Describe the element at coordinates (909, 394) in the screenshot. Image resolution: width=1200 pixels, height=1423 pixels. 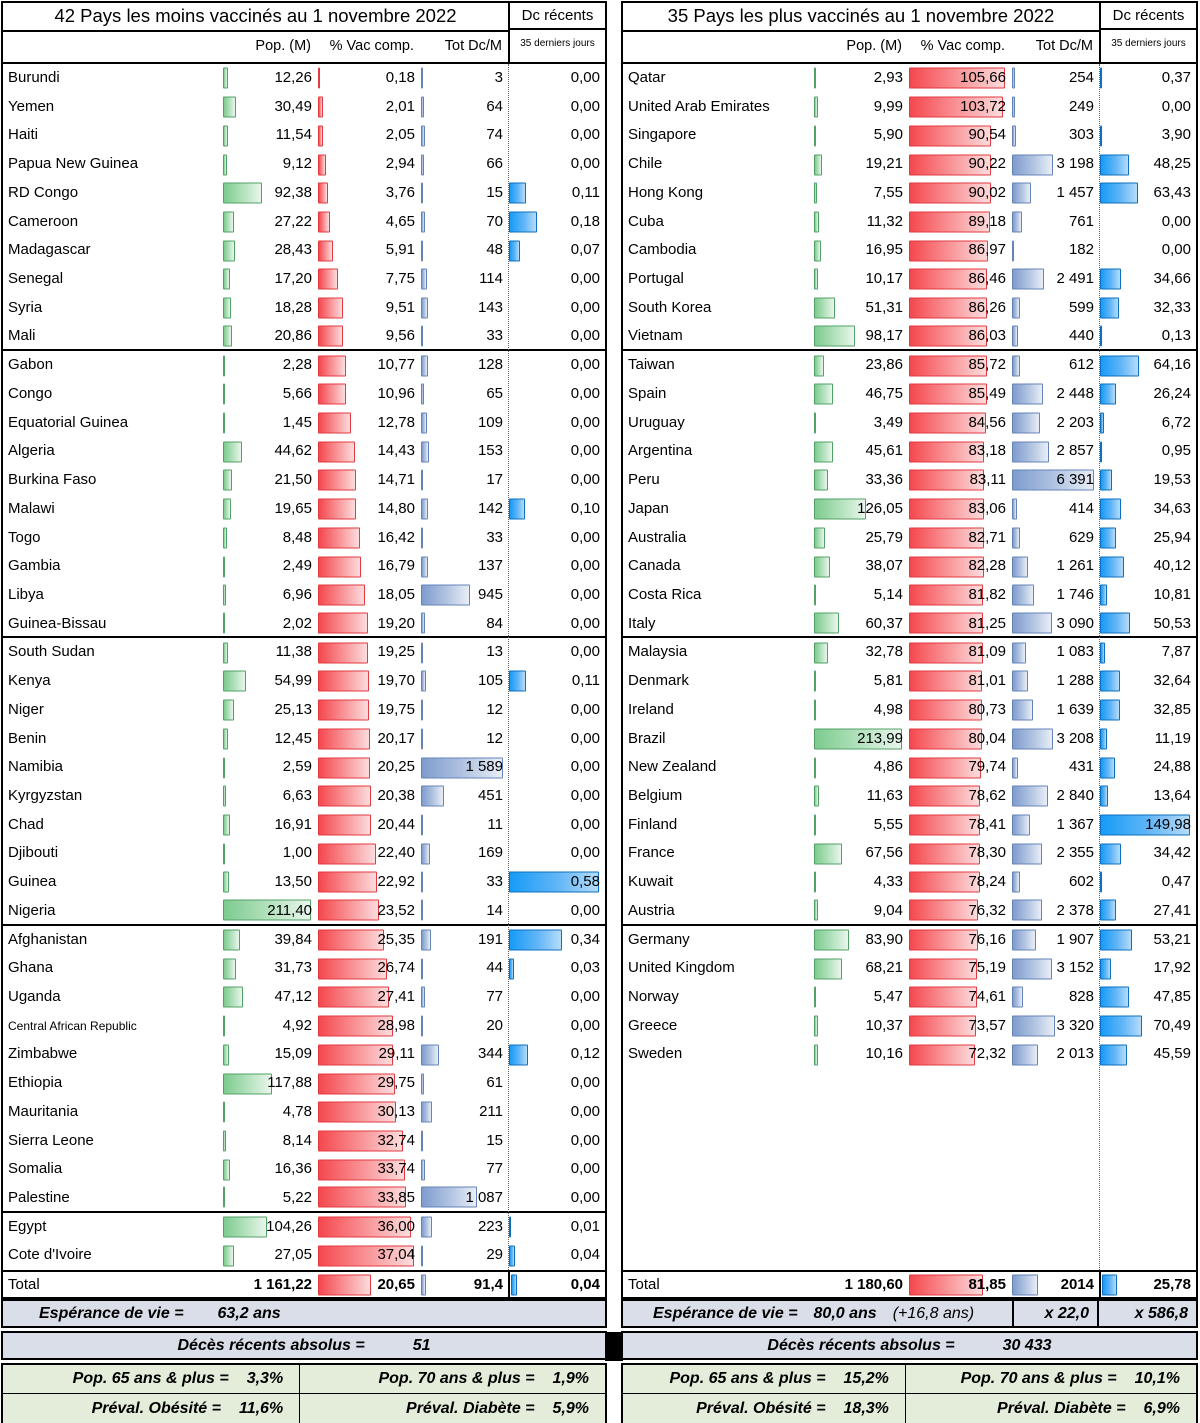
I see `table-row: Spain 46,75 85,49 2 448 26,24` at that location.